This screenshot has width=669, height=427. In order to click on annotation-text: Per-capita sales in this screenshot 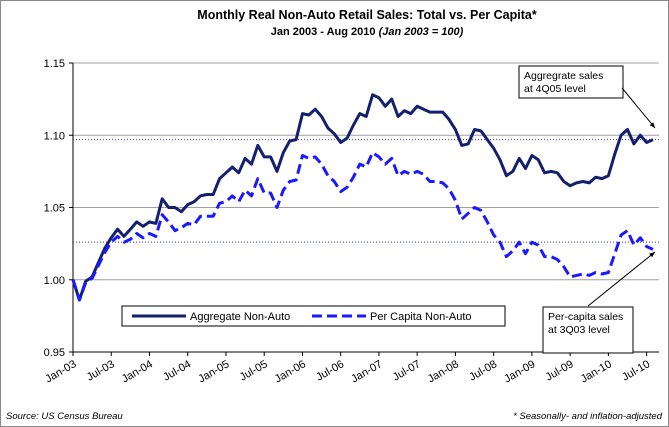, I will do `click(585, 317)`.